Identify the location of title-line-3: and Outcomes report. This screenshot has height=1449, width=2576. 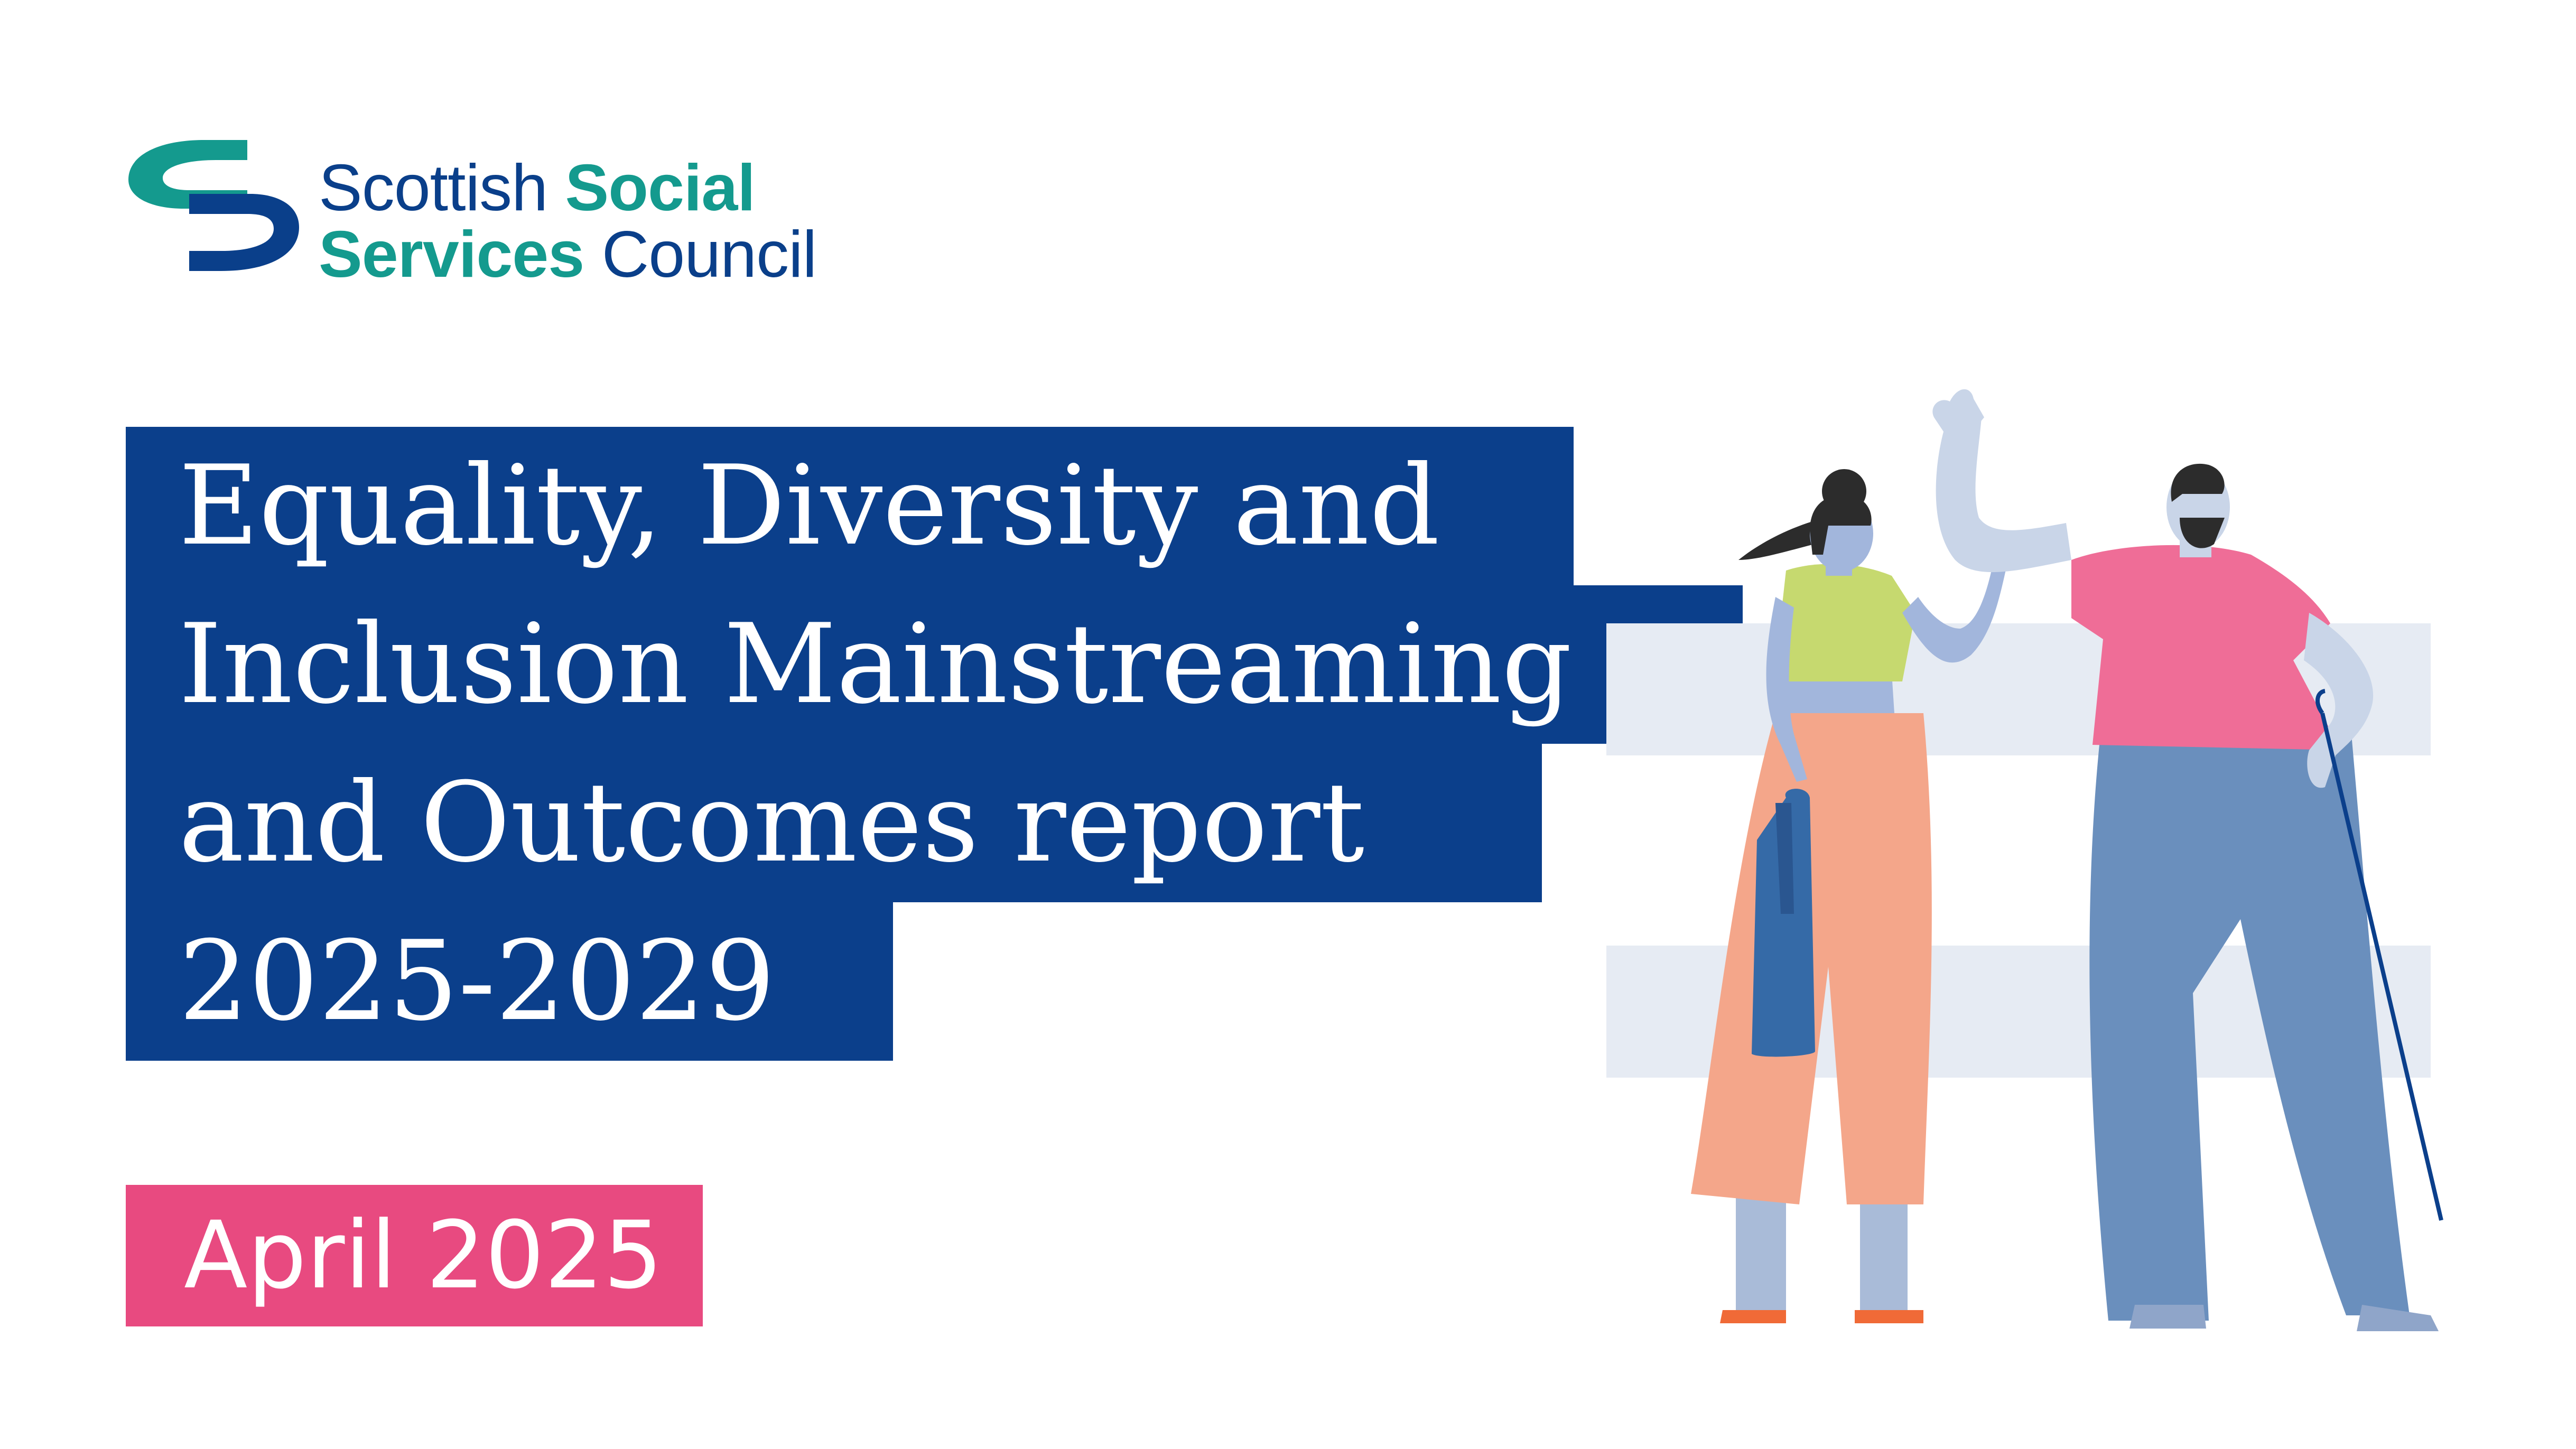
(834, 823).